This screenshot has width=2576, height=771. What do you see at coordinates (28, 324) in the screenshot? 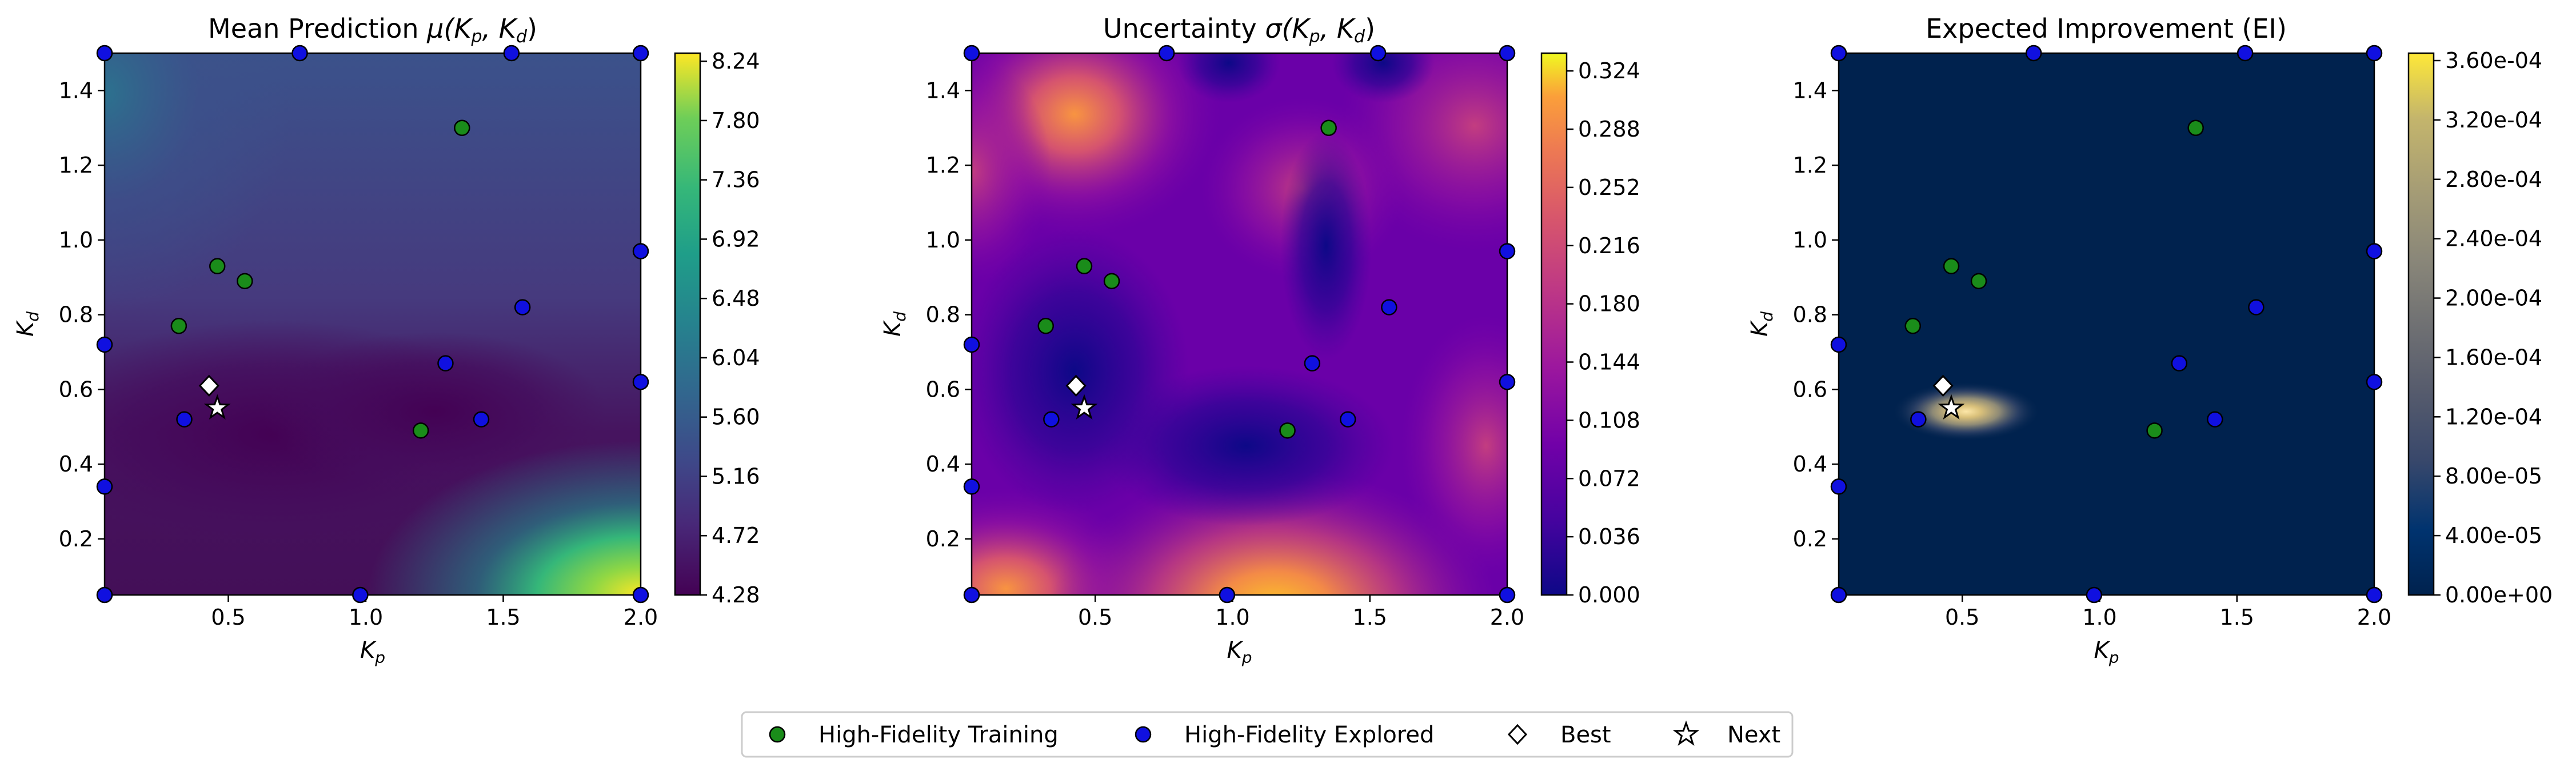
I see `mean-ylabel: Kd` at bounding box center [28, 324].